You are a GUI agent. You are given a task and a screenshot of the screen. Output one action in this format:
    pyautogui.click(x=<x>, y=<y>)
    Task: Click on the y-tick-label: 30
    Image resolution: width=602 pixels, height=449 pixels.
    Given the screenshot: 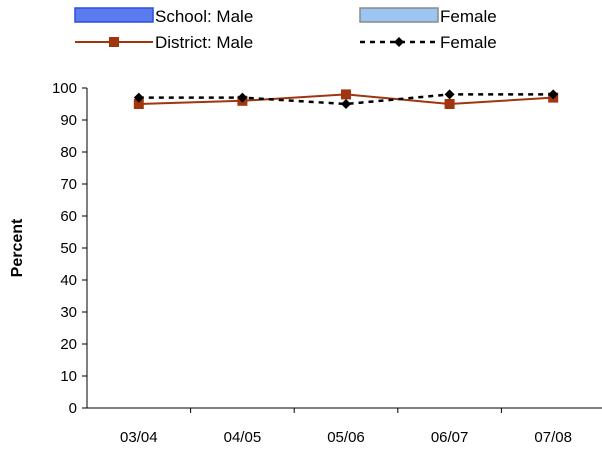 What is the action you would take?
    pyautogui.click(x=68, y=312)
    